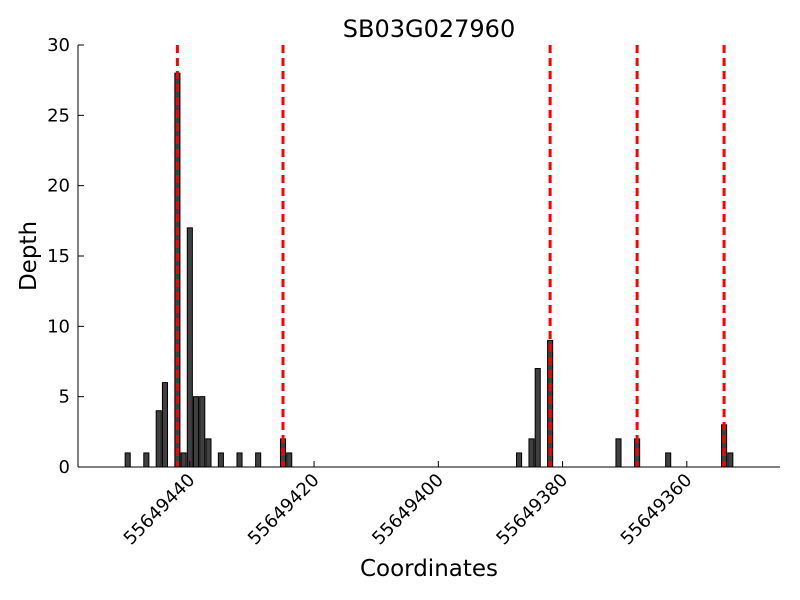 The height and width of the screenshot is (600, 800). I want to click on y-tick-label: 20, so click(58, 186).